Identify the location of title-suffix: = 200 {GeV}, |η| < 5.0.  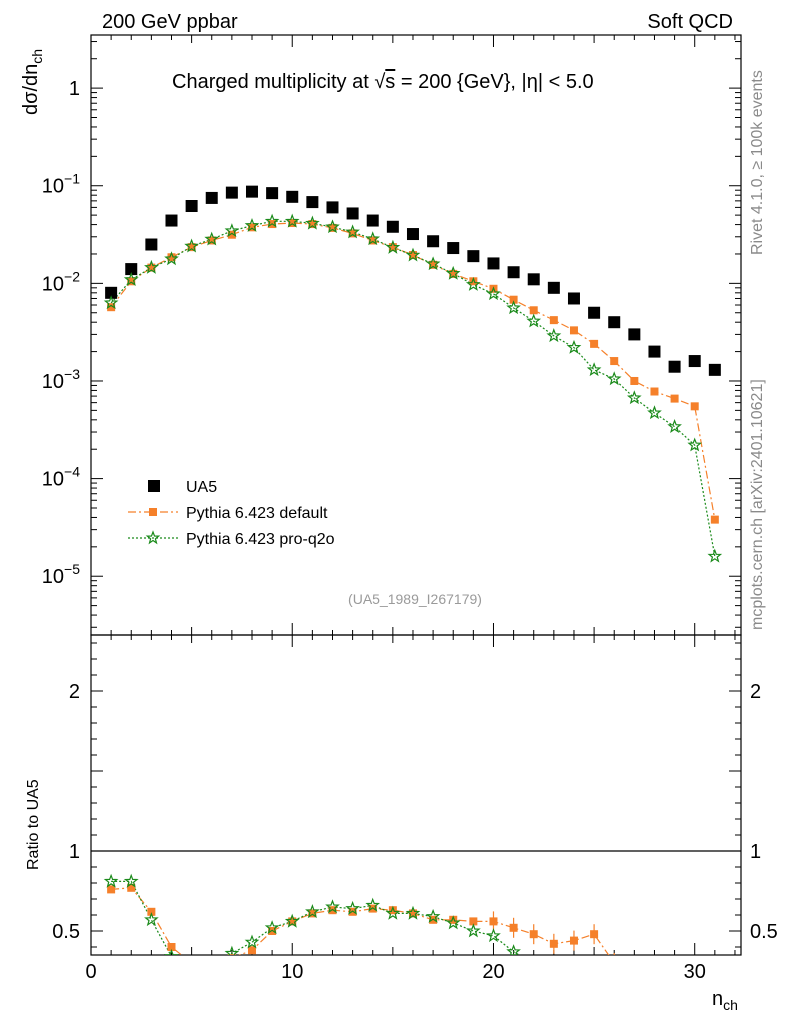
(494, 82).